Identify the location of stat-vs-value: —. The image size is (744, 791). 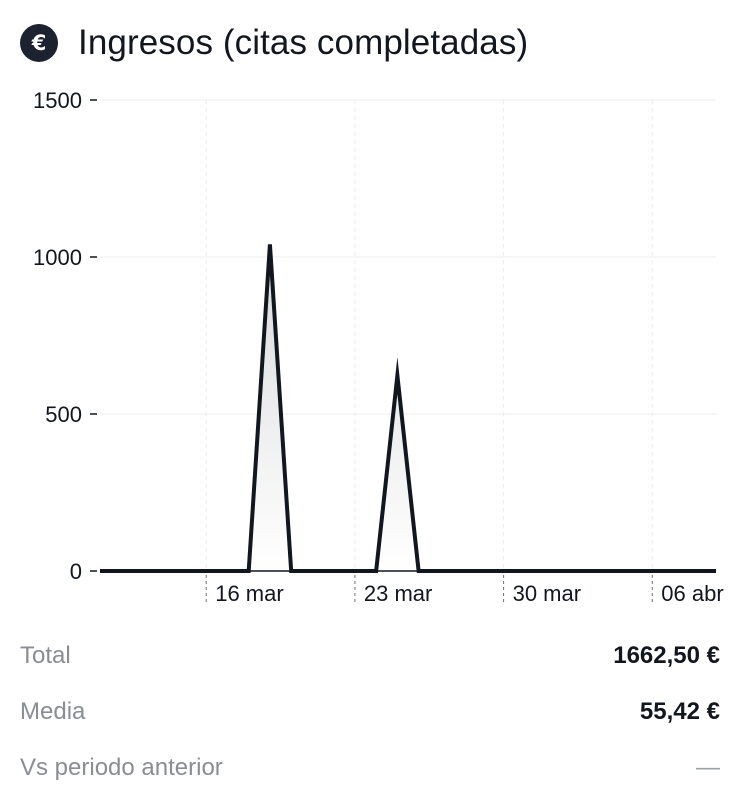
(708, 767).